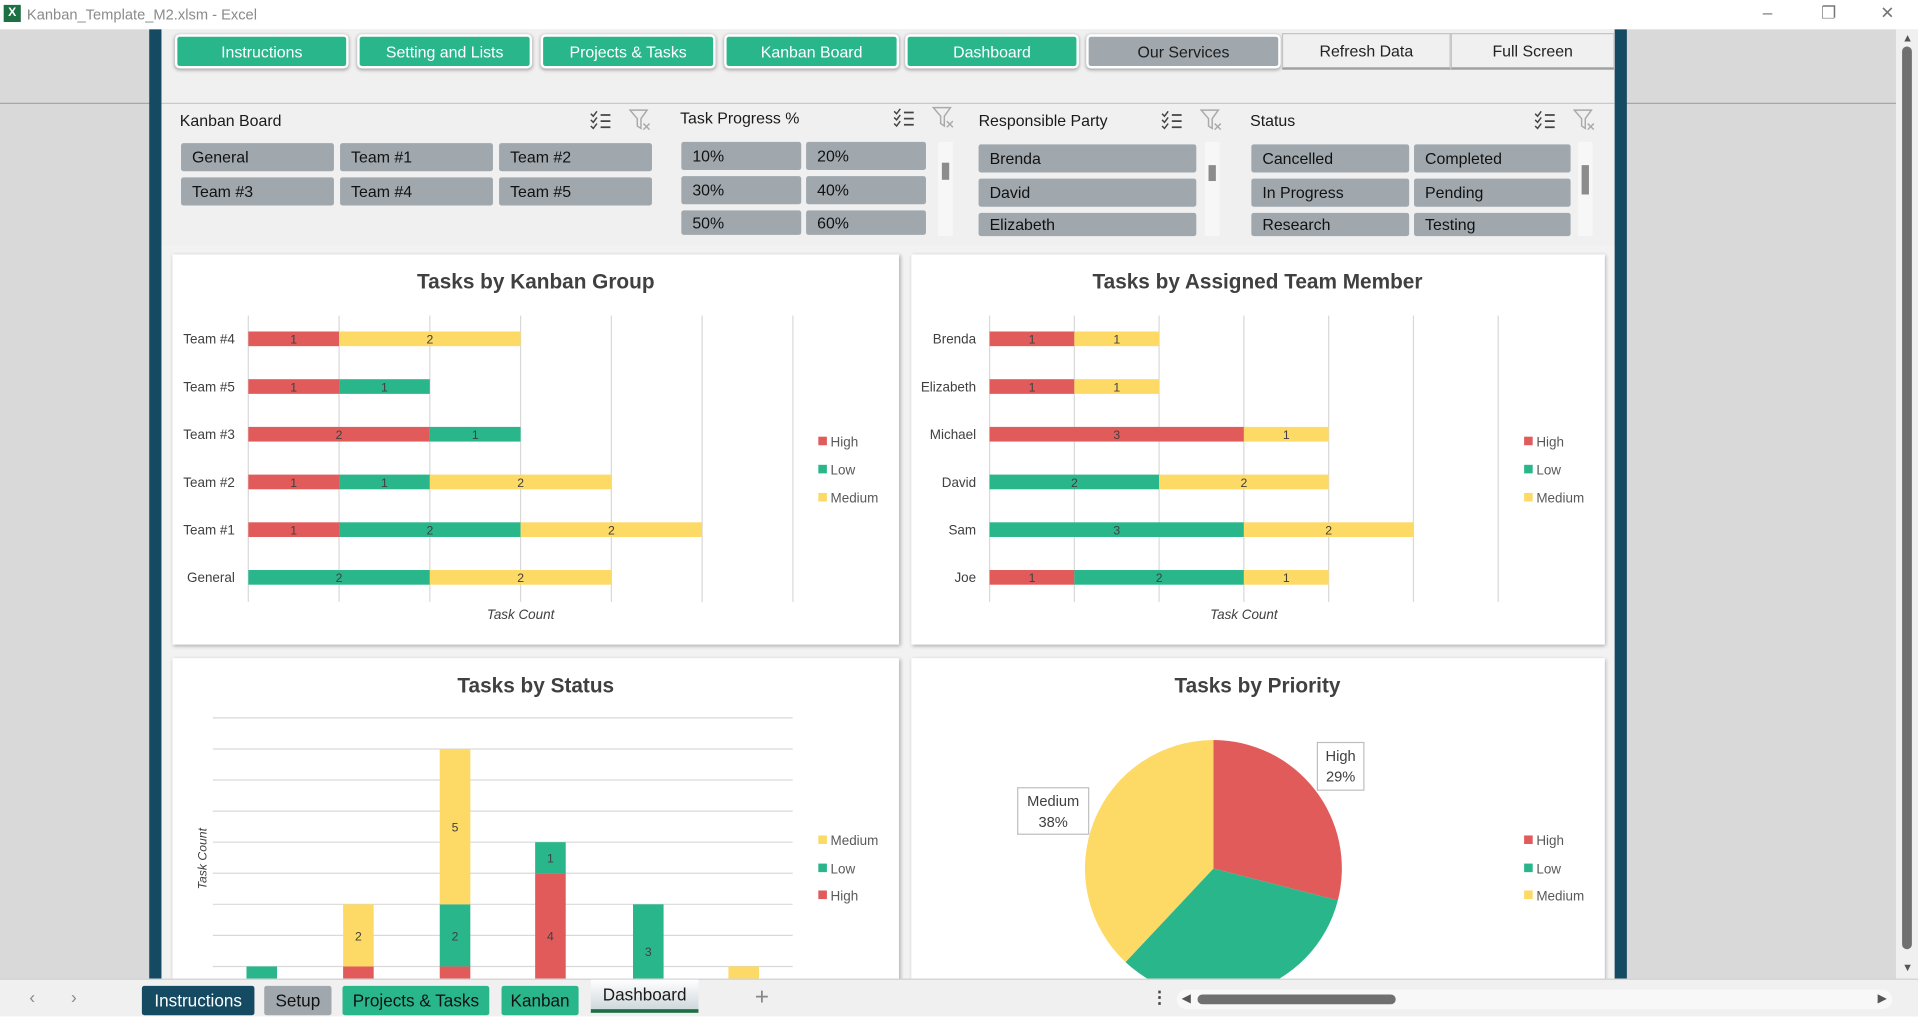 The height and width of the screenshot is (1017, 1918). What do you see at coordinates (866, 190) in the screenshot?
I see `slicer-item: 40%` at bounding box center [866, 190].